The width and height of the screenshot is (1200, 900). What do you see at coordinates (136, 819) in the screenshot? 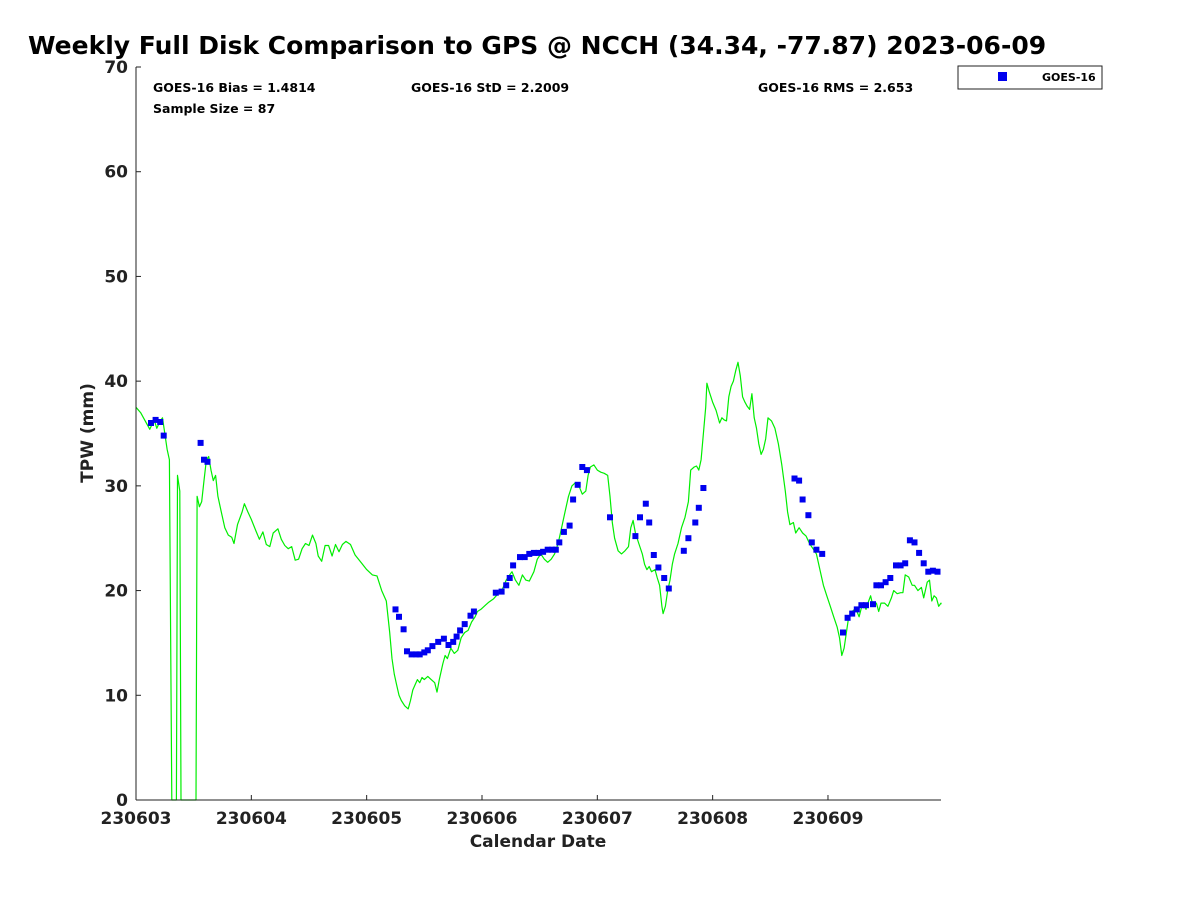
I see `x-tick-label: 230603` at bounding box center [136, 819].